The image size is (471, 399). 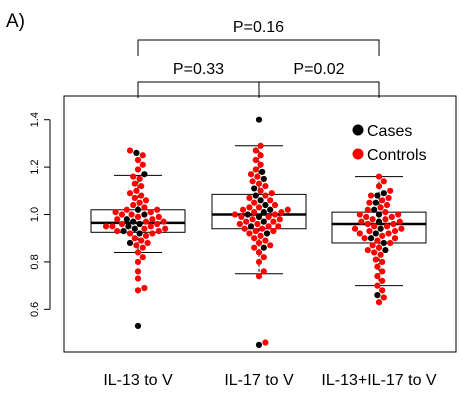 What do you see at coordinates (358, 154) in the screenshot?
I see `legend-marker` at bounding box center [358, 154].